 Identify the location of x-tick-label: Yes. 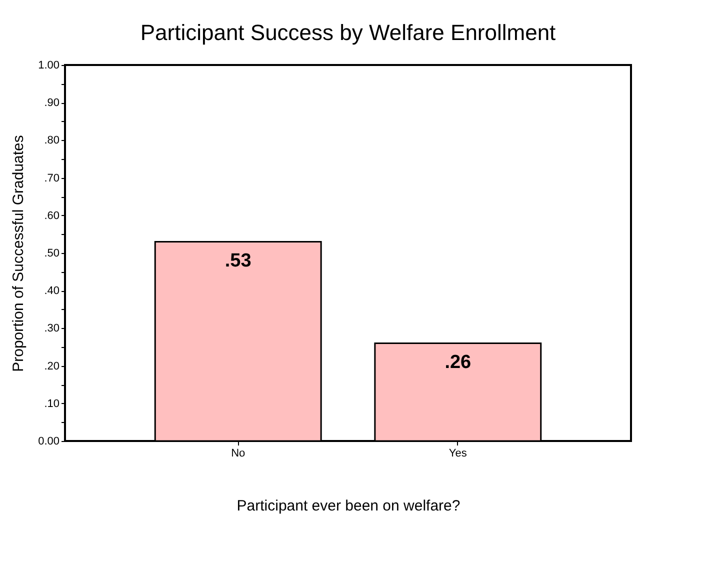
(458, 454).